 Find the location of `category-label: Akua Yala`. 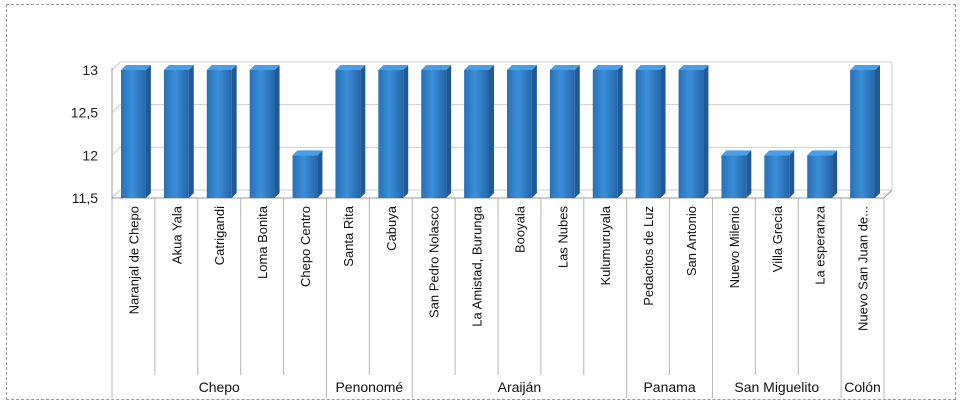

category-label: Akua Yala is located at coordinates (176, 234).